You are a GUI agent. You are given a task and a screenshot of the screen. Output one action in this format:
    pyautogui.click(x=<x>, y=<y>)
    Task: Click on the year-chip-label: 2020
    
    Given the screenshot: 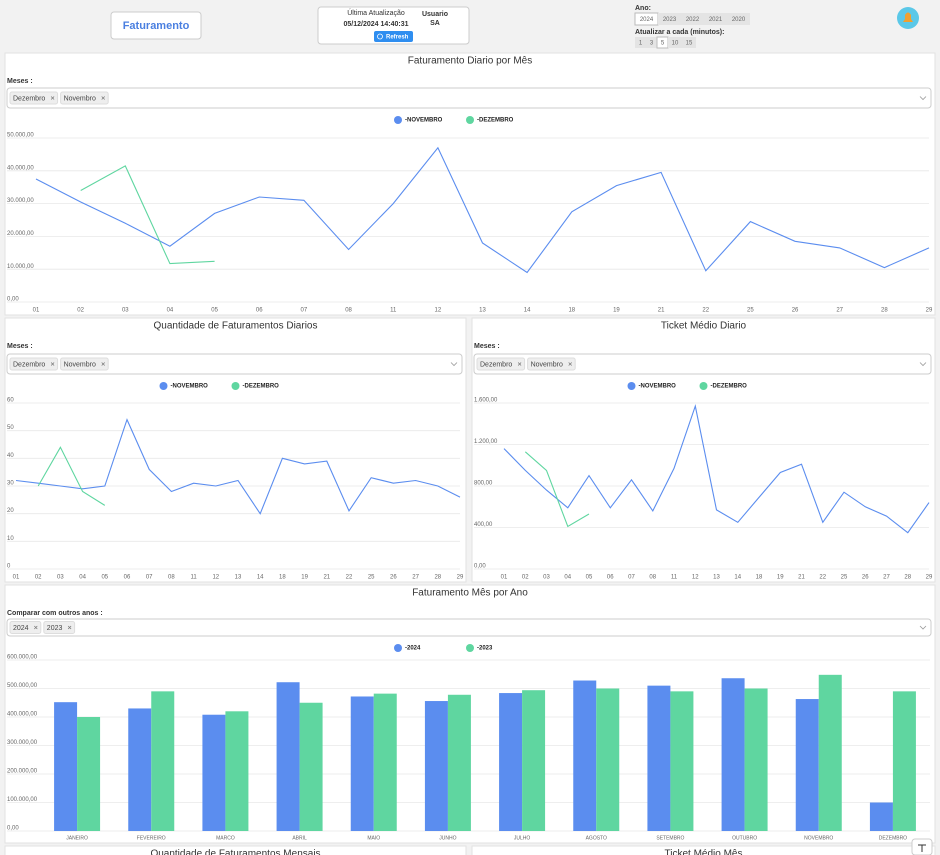 What is the action you would take?
    pyautogui.click(x=739, y=20)
    